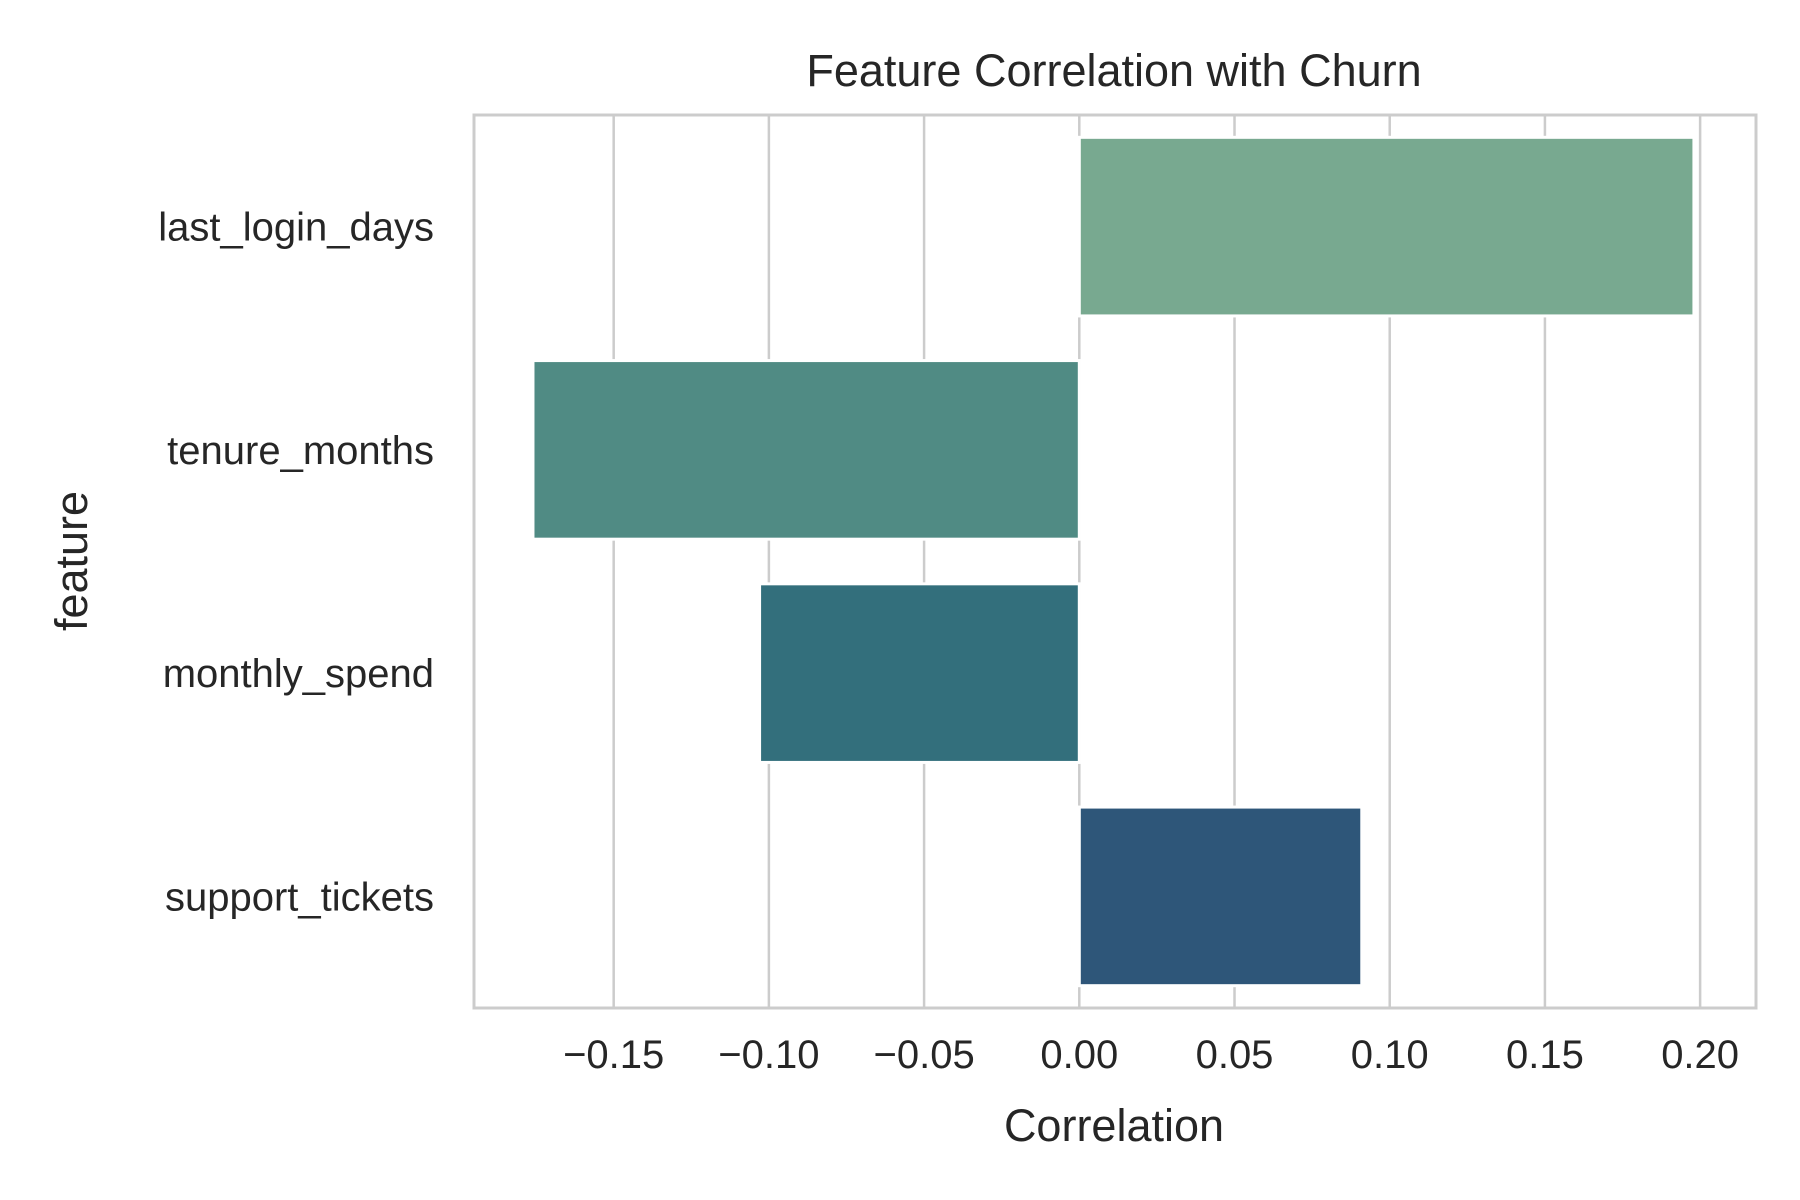  Describe the element at coordinates (300, 451) in the screenshot. I see `y-tick-label: tenure_months` at that location.